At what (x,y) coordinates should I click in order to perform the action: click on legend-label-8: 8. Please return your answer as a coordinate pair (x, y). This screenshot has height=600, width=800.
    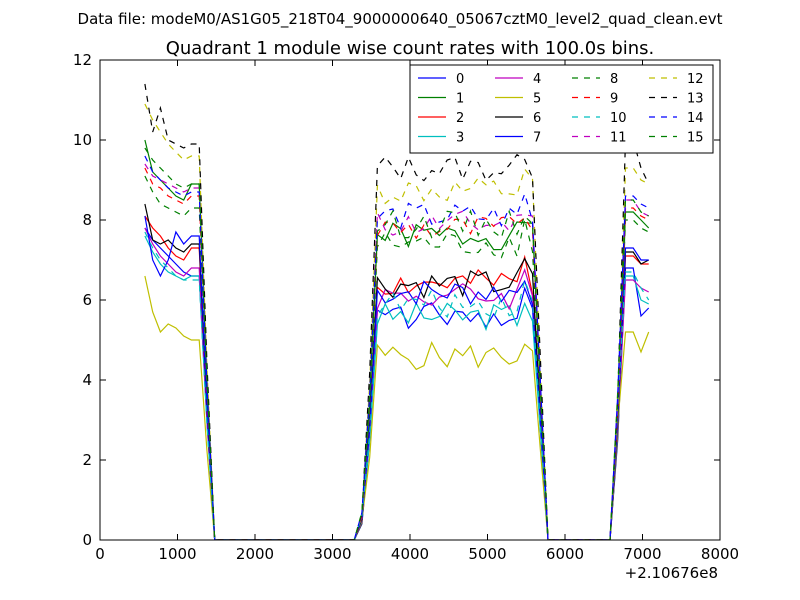
    Looking at the image, I should click on (614, 79).